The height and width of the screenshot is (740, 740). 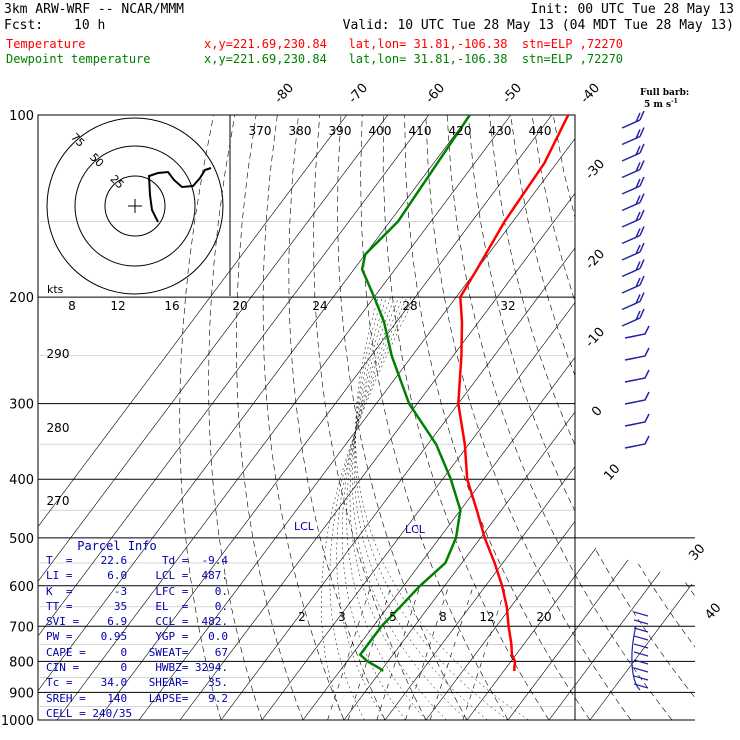 What do you see at coordinates (300, 131) in the screenshot?
I see `theta-label: 380` at bounding box center [300, 131].